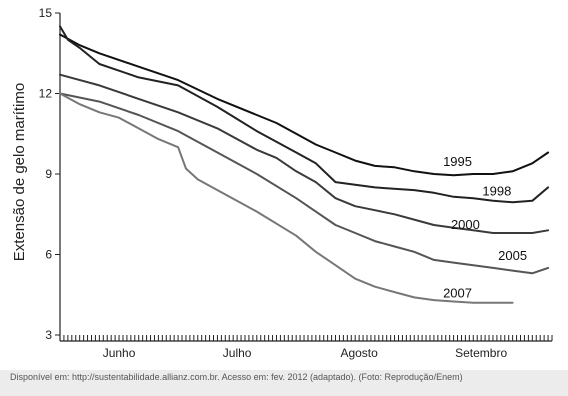 The height and width of the screenshot is (396, 568). Describe the element at coordinates (46, 94) in the screenshot. I see `y-tick-label: 12` at that location.